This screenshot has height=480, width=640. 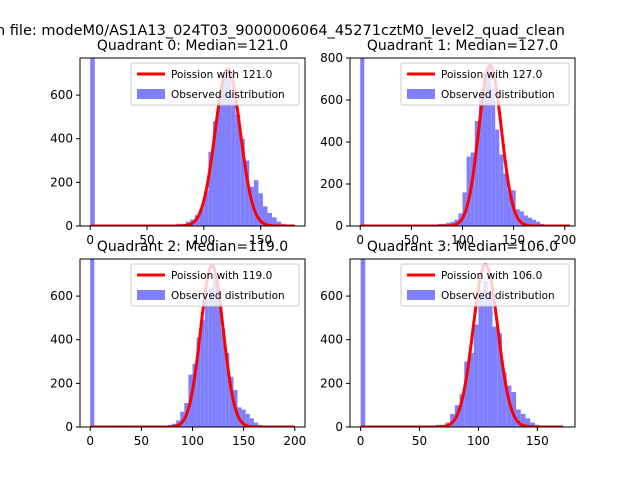 I want to click on x-tick-label: 200, so click(x=294, y=441).